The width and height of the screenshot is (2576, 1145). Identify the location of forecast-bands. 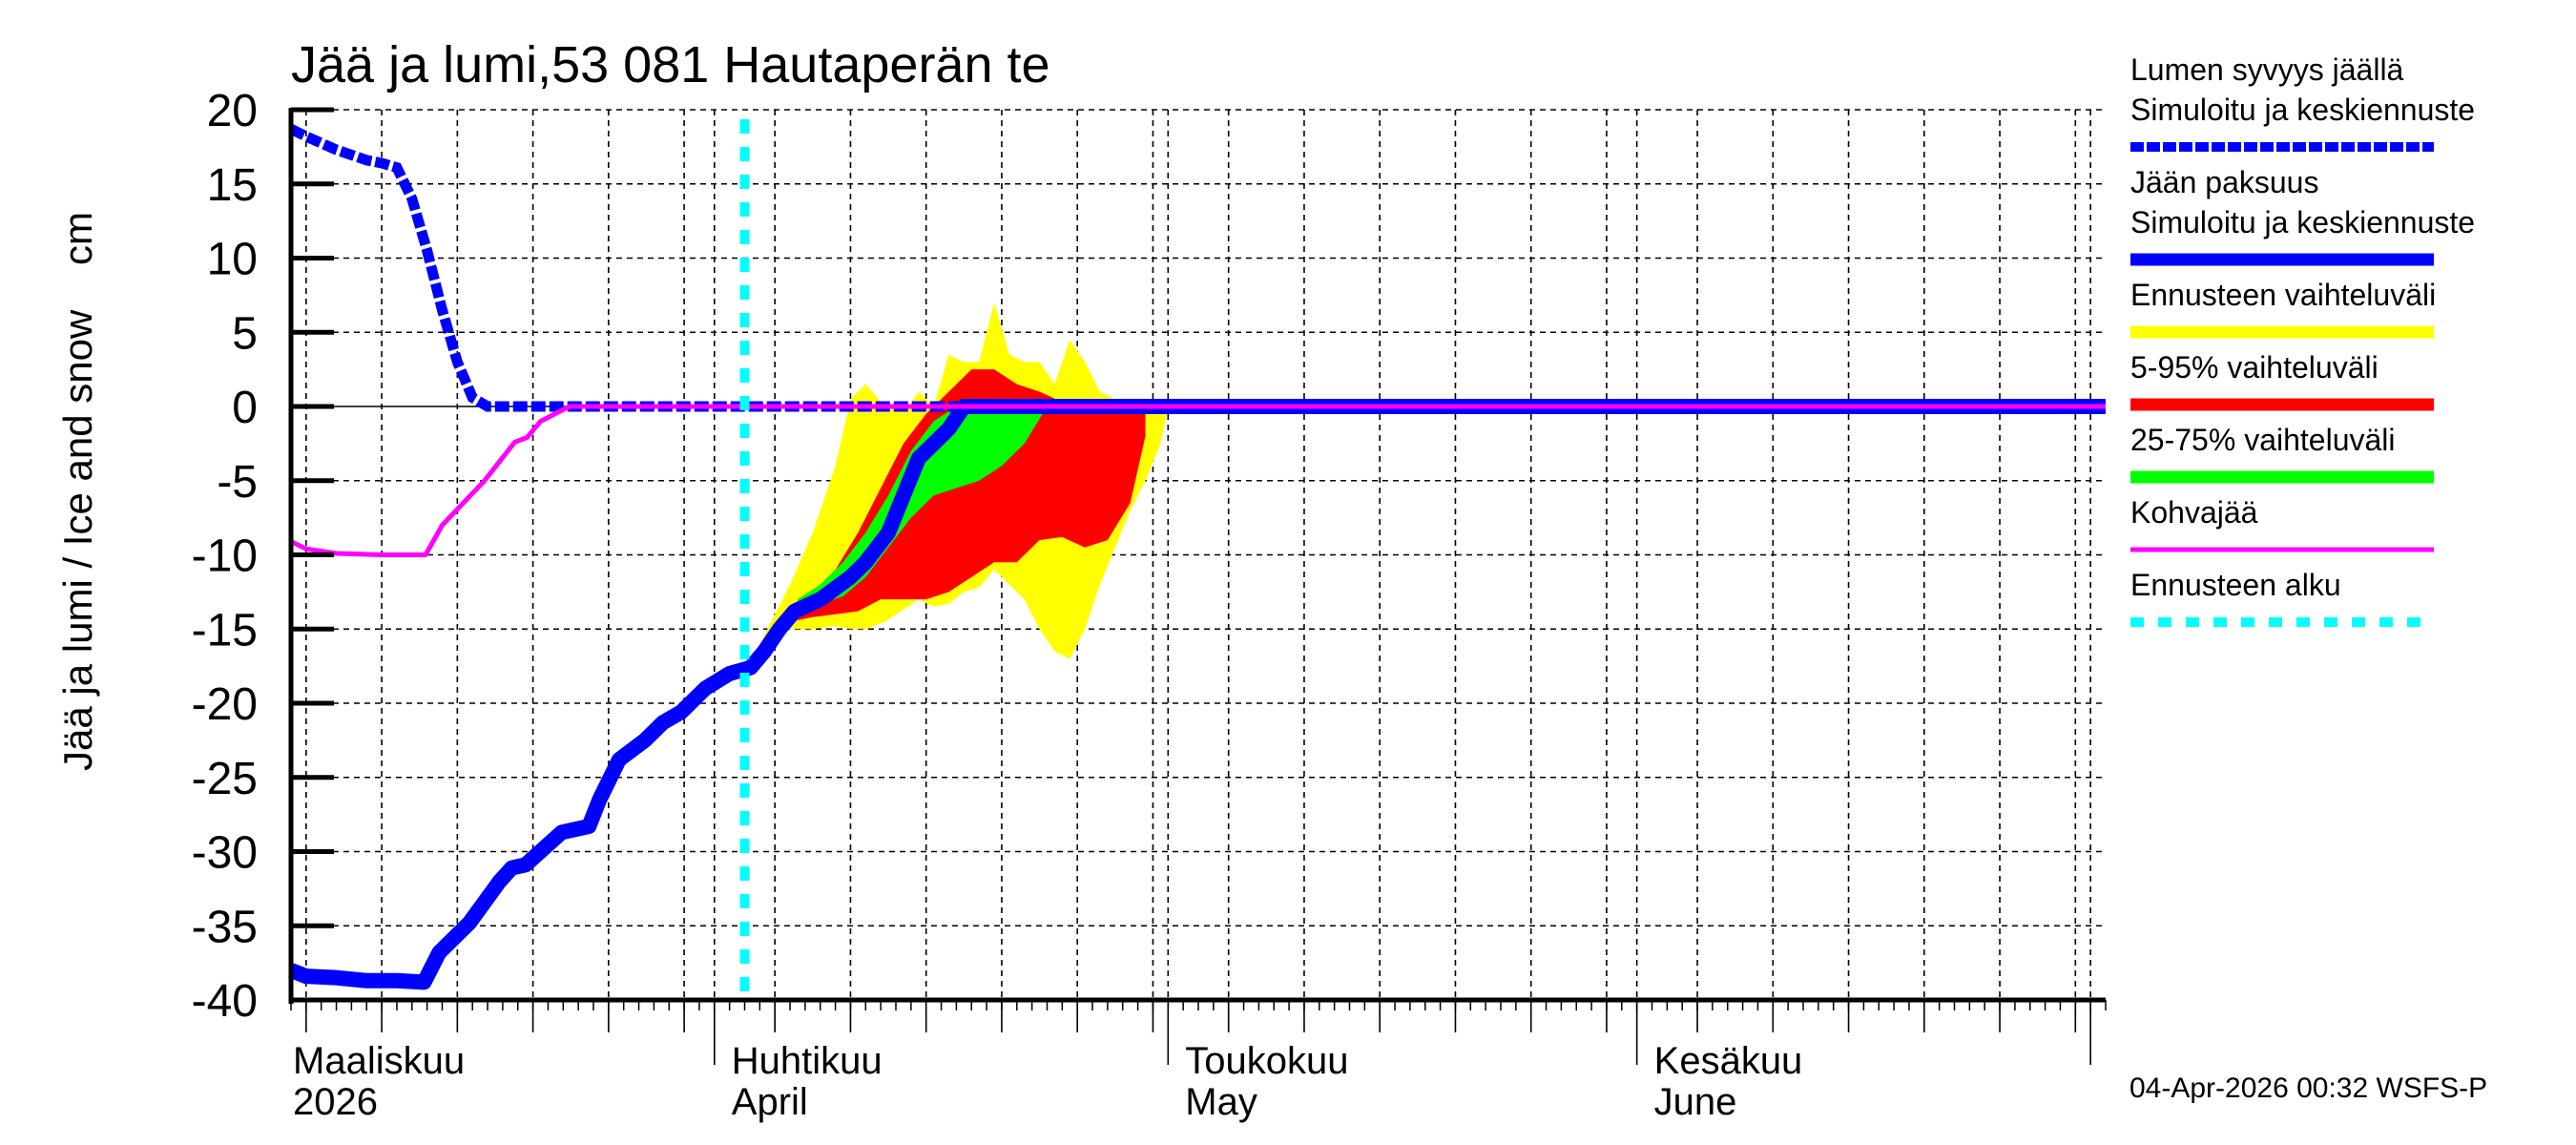
(959, 485).